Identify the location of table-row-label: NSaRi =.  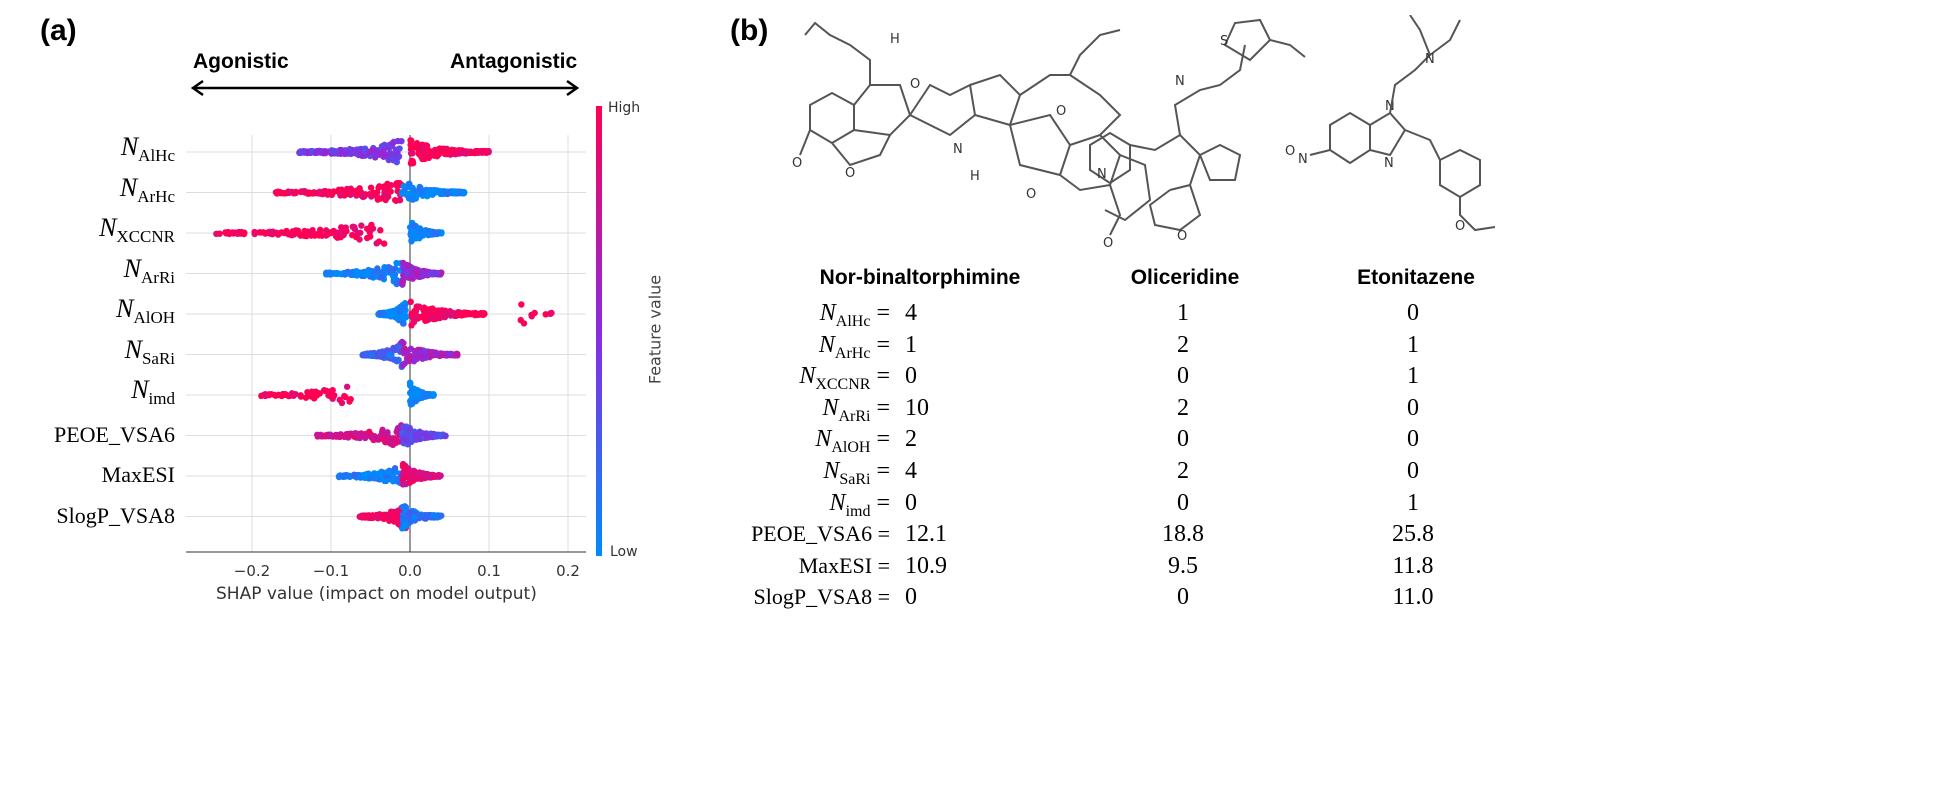
(790, 473).